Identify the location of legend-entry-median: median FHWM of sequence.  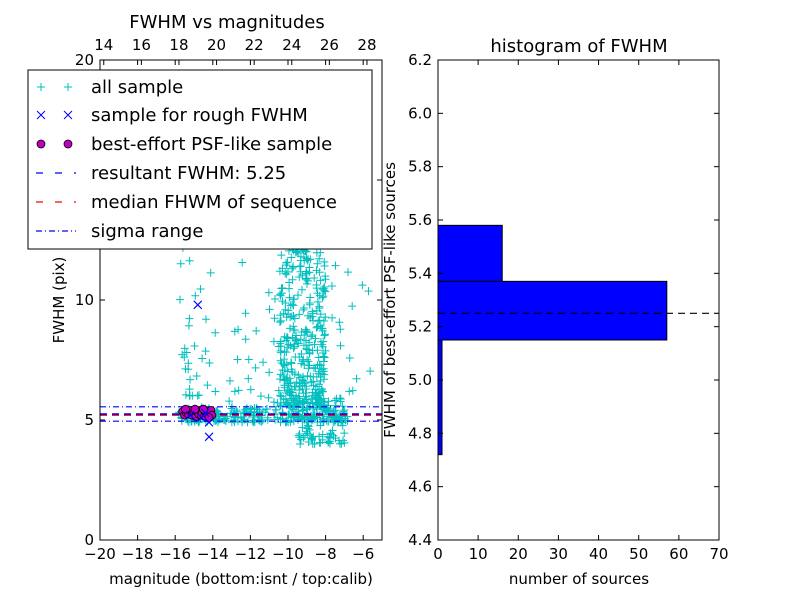
(186, 202).